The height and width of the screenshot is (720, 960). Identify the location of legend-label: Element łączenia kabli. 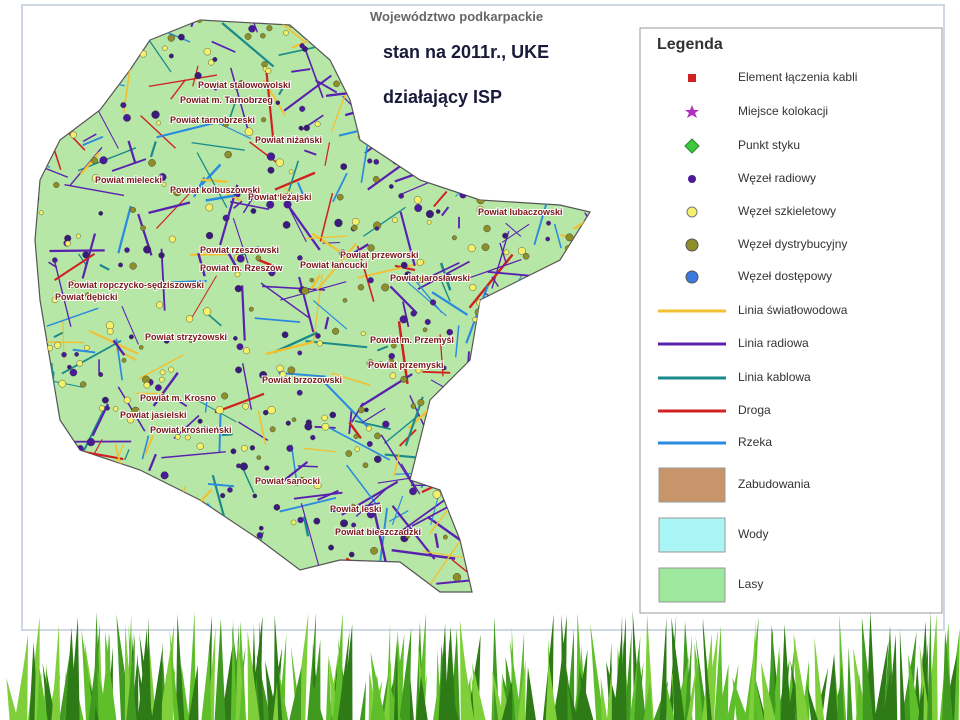
(797, 77).